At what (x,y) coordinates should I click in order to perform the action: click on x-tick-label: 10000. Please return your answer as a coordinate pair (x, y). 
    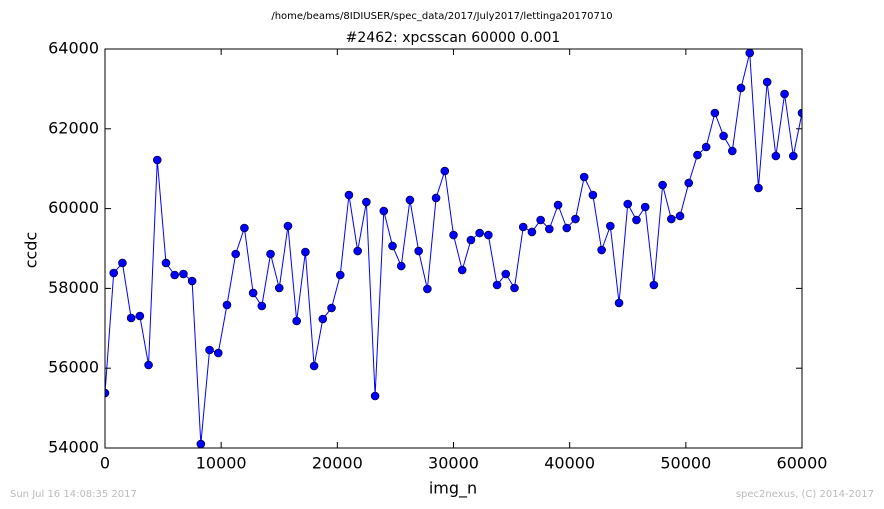
    Looking at the image, I should click on (221, 463).